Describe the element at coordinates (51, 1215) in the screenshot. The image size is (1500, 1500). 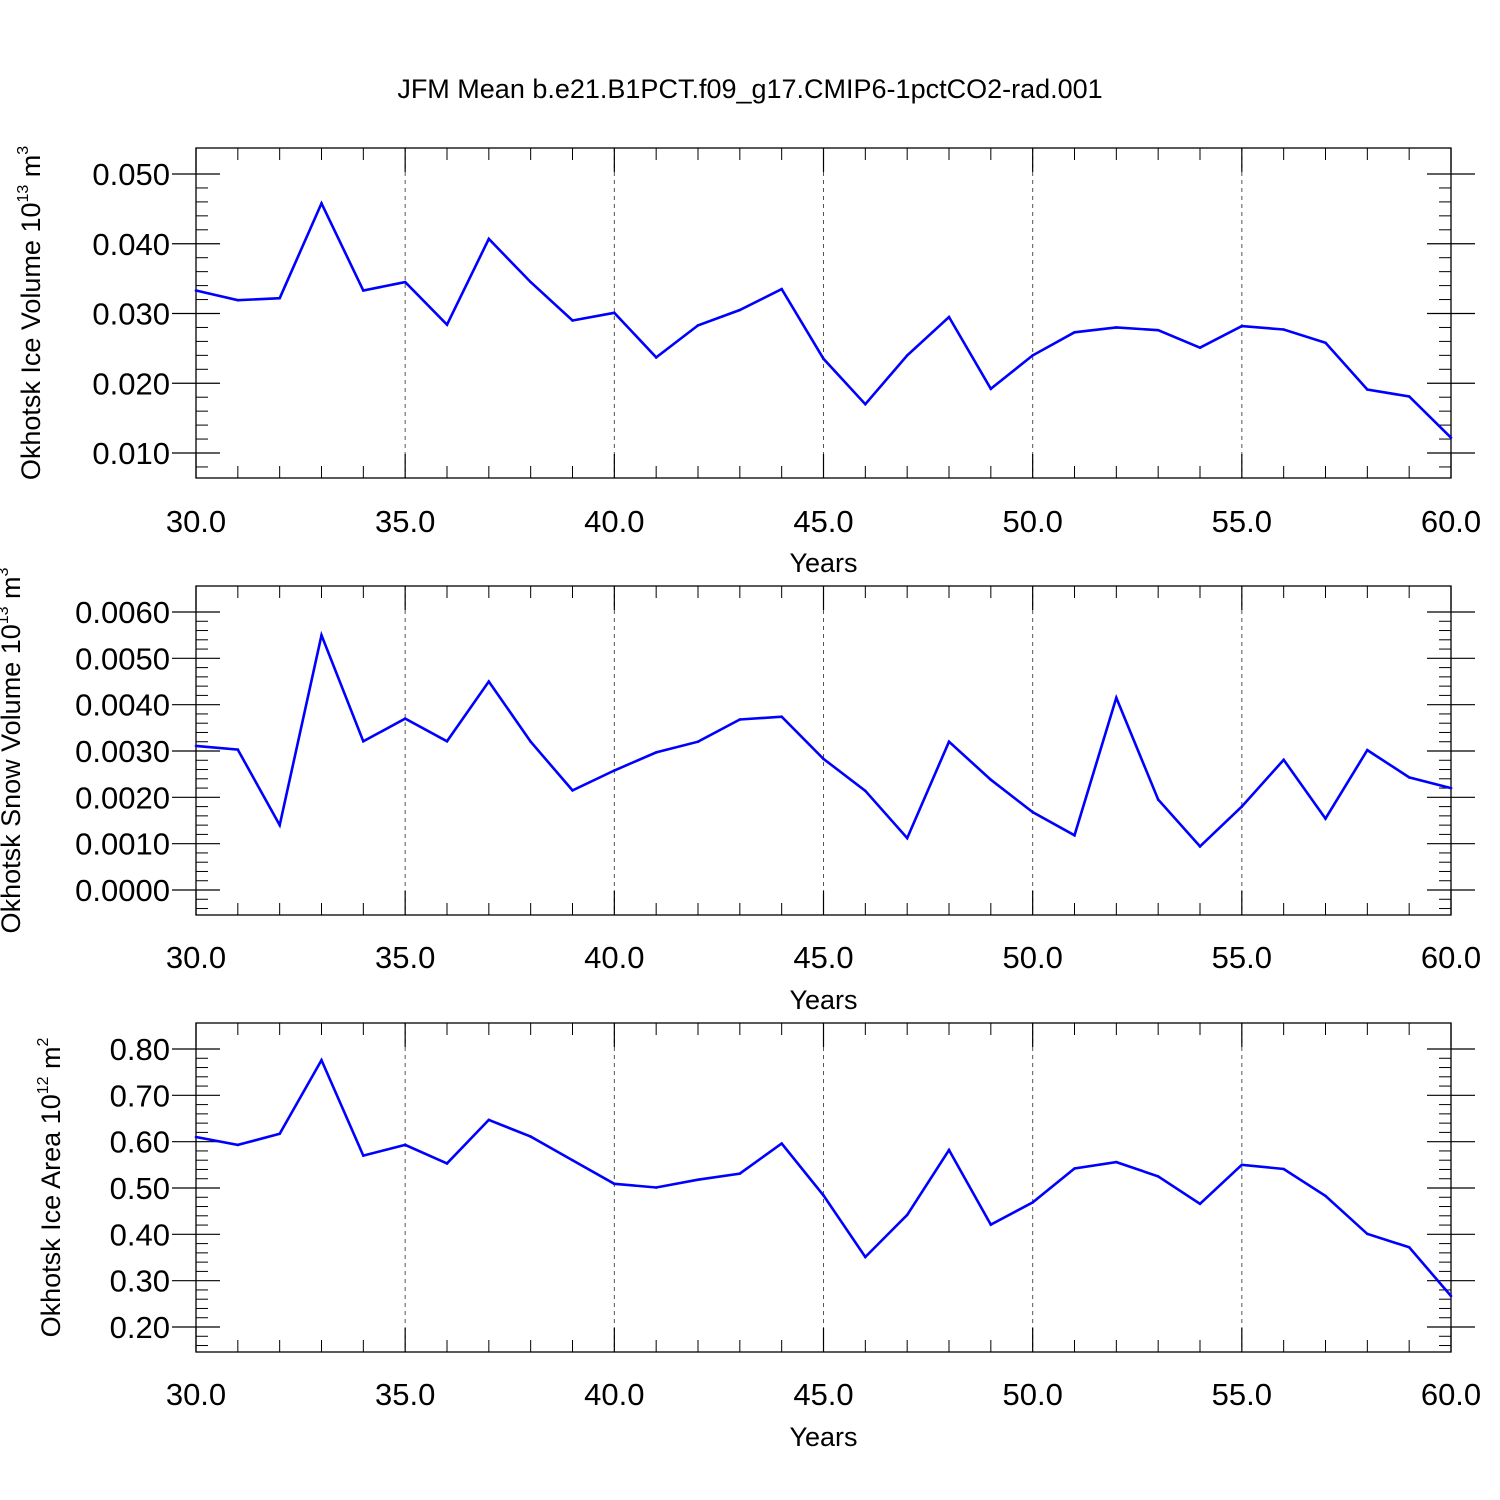
I see `y-axis-title-text: Okhotsk Ice Area 10` at that location.